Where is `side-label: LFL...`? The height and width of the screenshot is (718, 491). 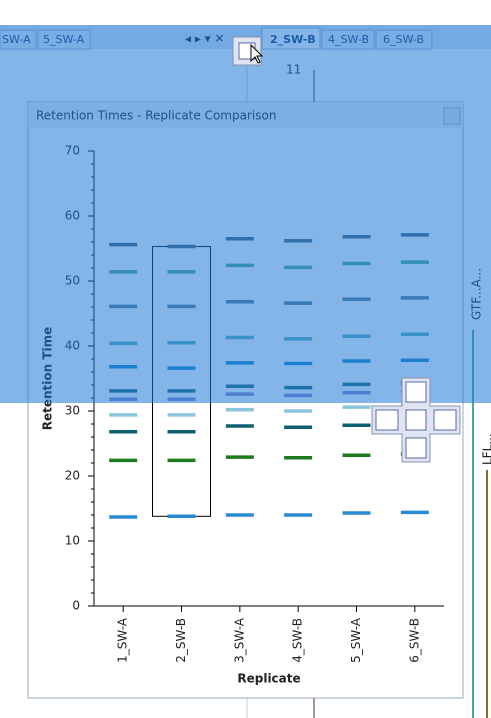 side-label: LFL... is located at coordinates (486, 449).